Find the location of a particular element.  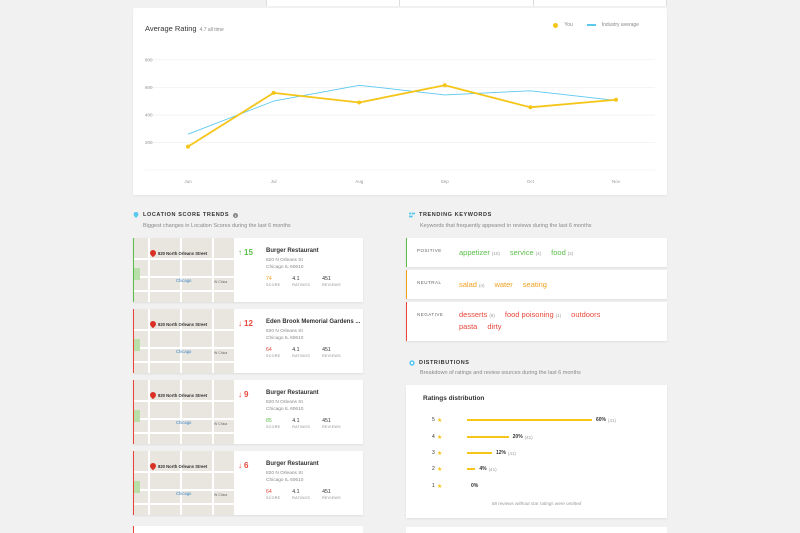

keyword: service (4) is located at coordinates (525, 252).